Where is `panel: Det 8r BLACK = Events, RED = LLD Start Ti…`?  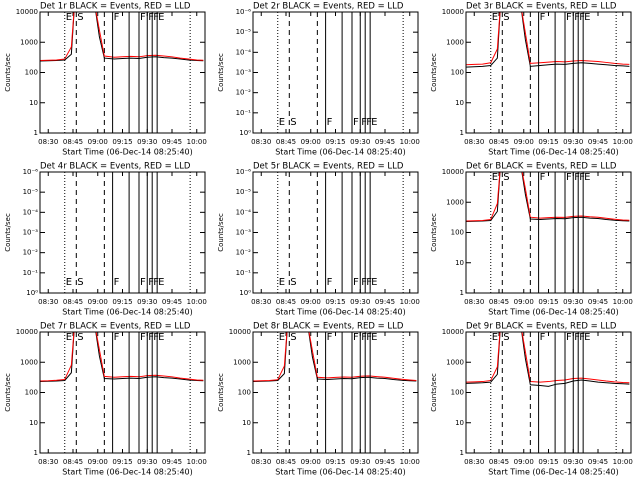 panel: Det 8r BLACK = Events, RED = LLD Start Ti… is located at coordinates (318, 399).